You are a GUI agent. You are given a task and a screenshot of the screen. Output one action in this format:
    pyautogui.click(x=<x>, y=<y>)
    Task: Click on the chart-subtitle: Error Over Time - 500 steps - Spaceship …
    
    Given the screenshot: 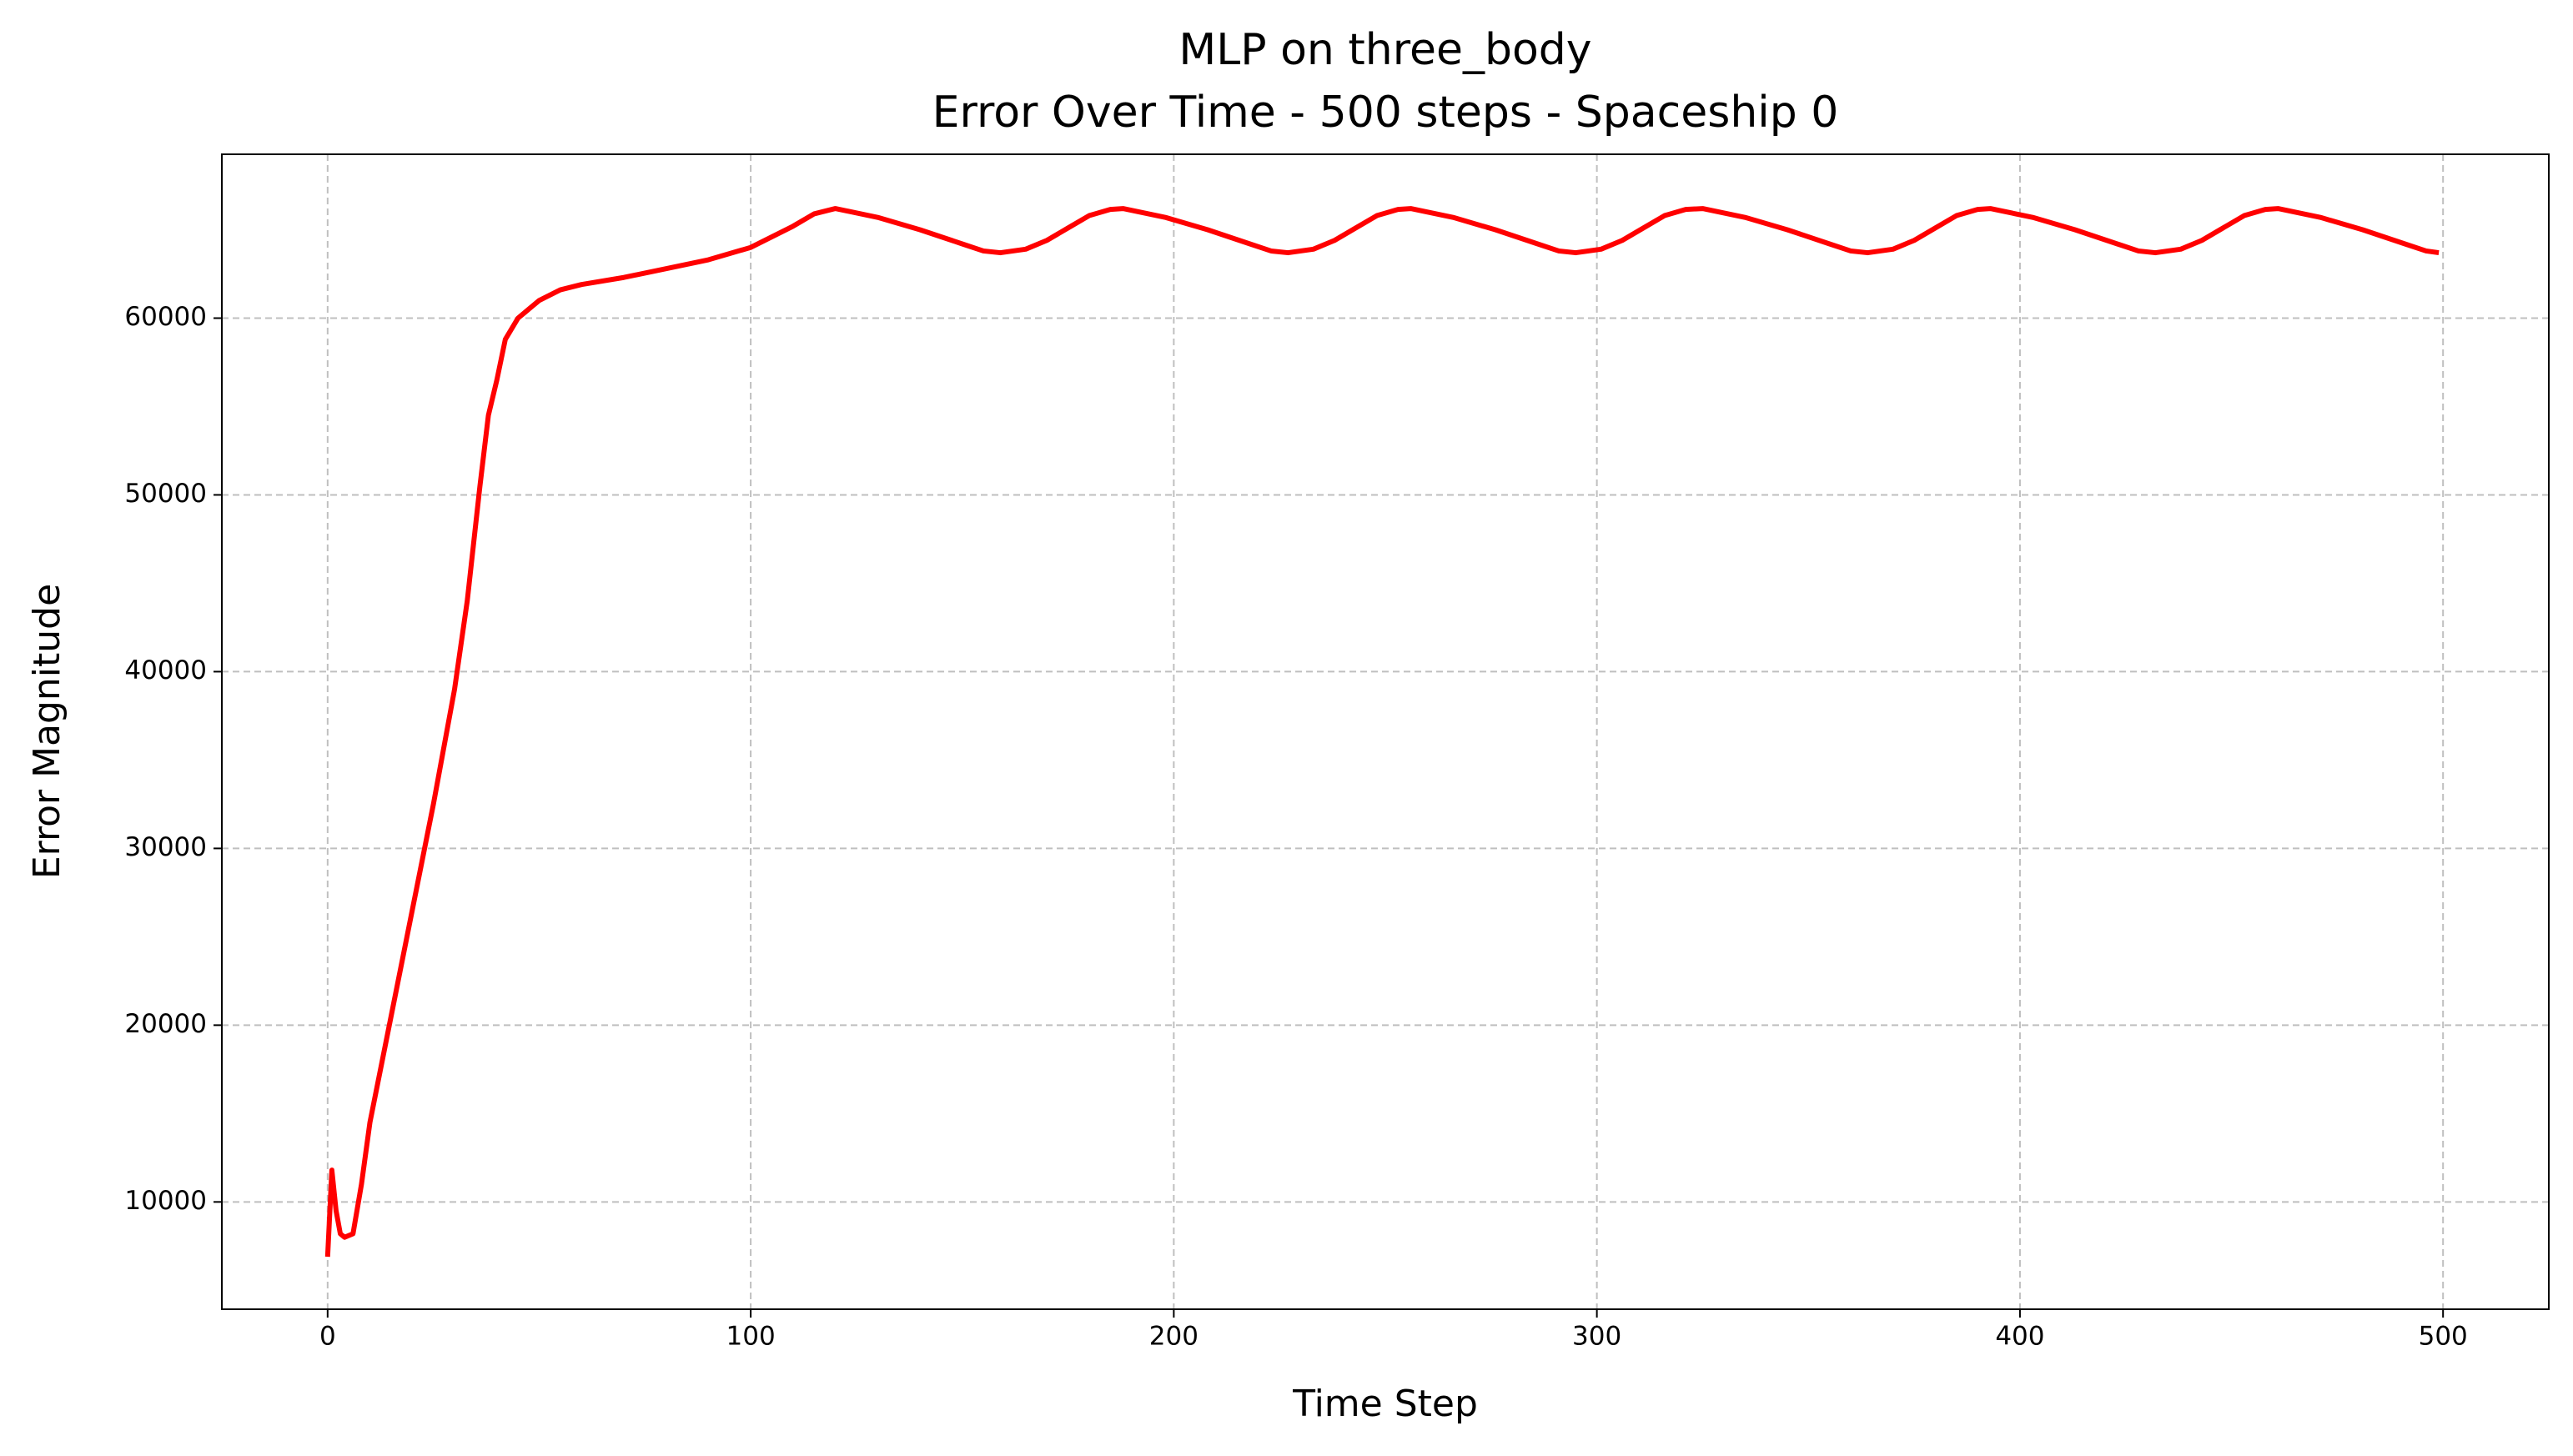 What is the action you would take?
    pyautogui.click(x=1385, y=113)
    